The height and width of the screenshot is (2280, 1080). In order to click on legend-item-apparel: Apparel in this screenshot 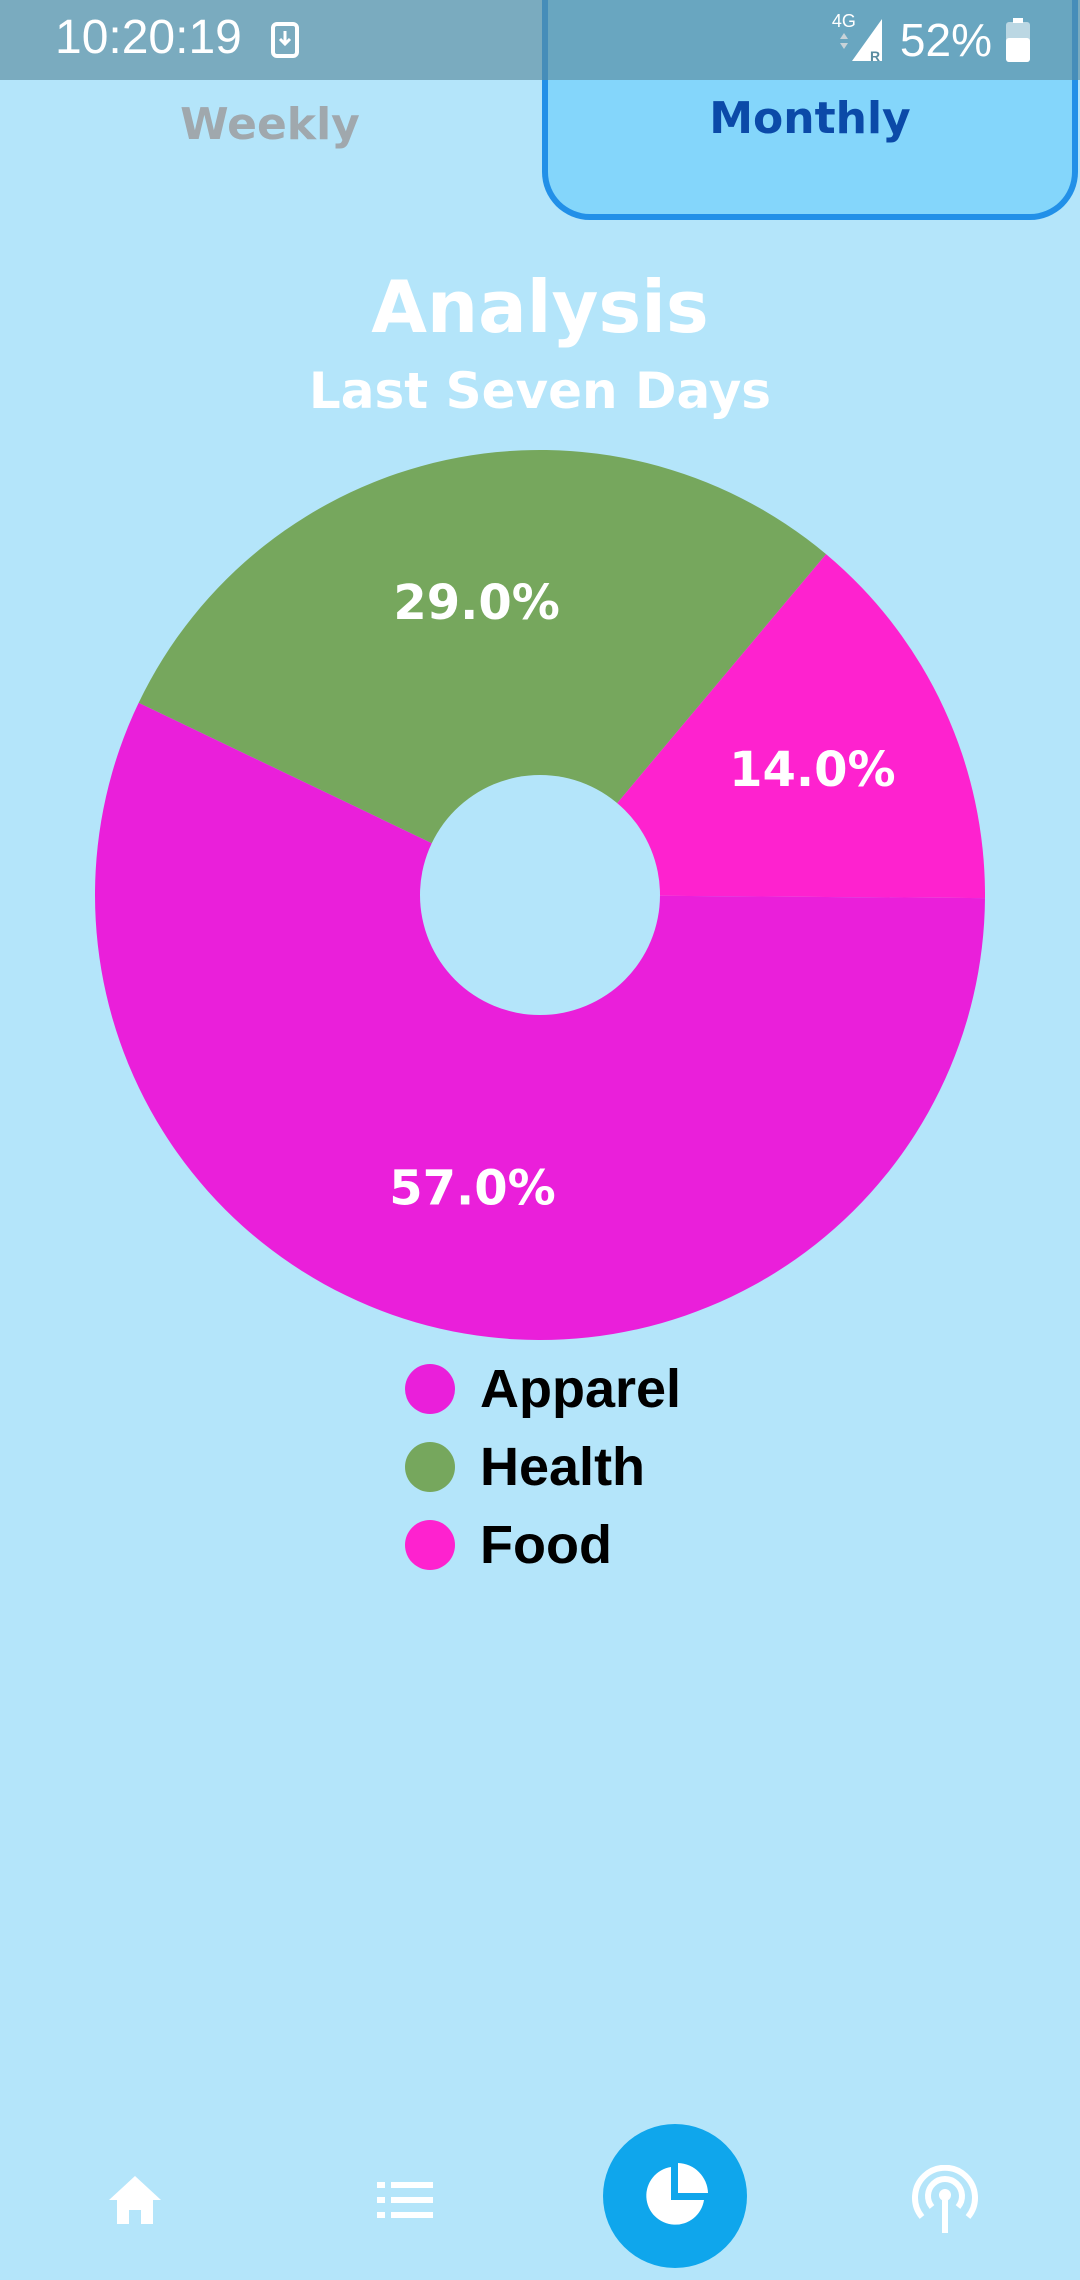, I will do `click(543, 1389)`.